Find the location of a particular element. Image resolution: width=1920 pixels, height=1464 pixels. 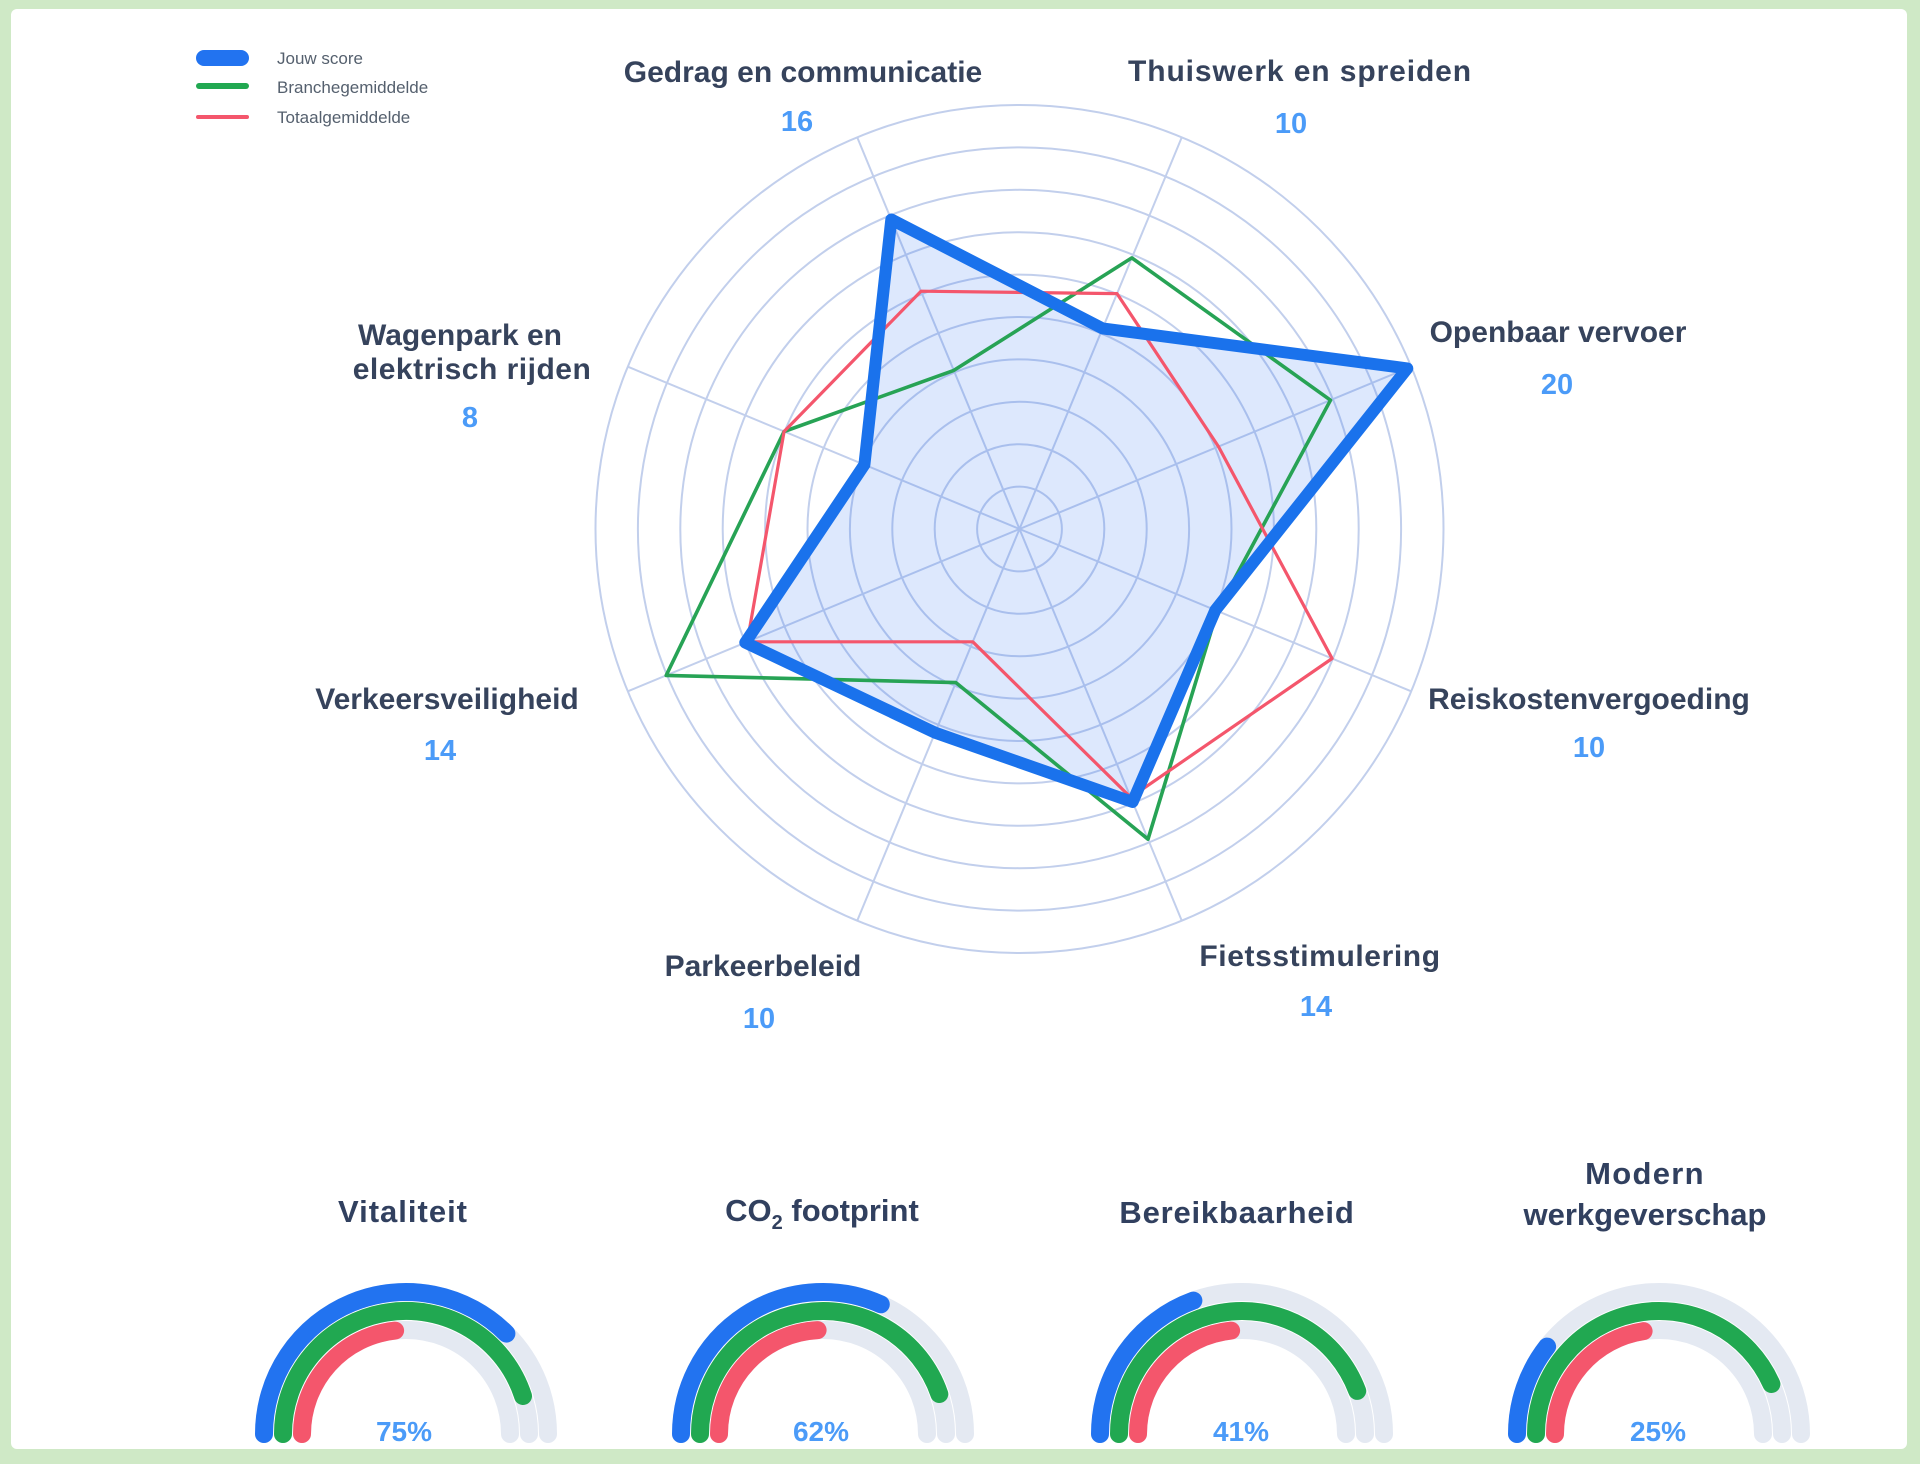

svg-text: 62% is located at coordinates (821, 1431).